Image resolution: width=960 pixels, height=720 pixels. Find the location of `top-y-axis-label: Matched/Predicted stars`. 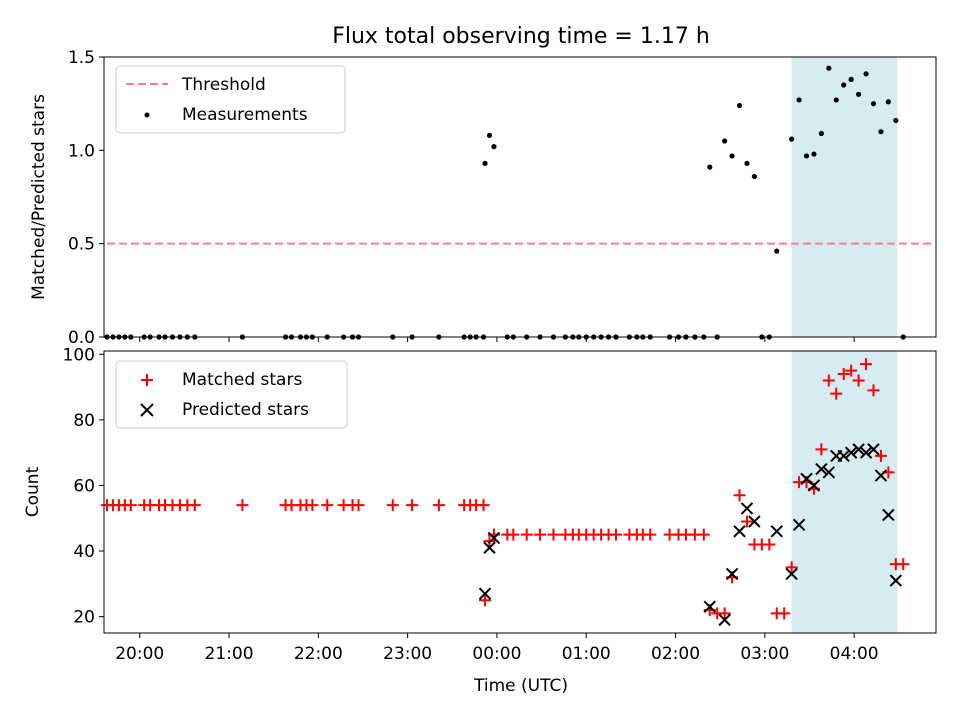

top-y-axis-label: Matched/Predicted stars is located at coordinates (39, 197).